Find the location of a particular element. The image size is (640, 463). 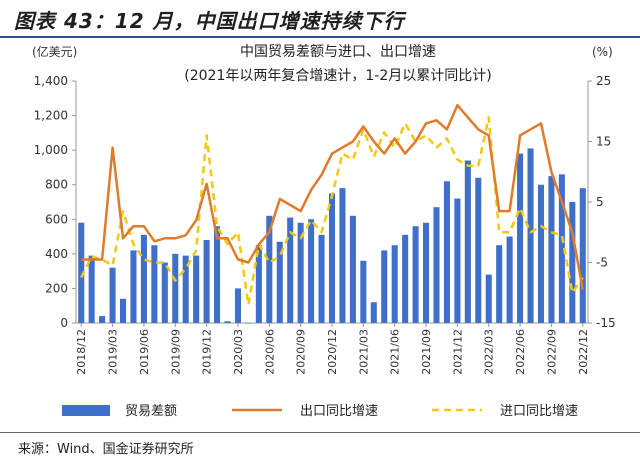

chart-title: 中国贸易差额与进口、出口增速 is located at coordinates (338, 52).